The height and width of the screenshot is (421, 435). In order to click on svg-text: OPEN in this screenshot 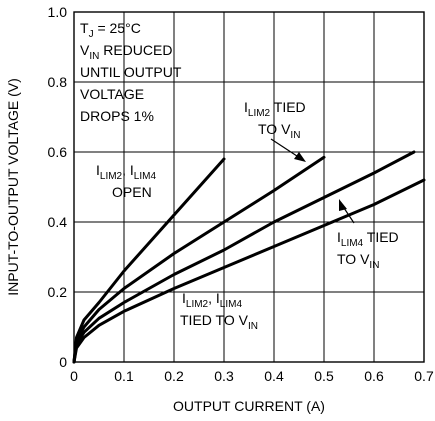, I will do `click(132, 192)`.